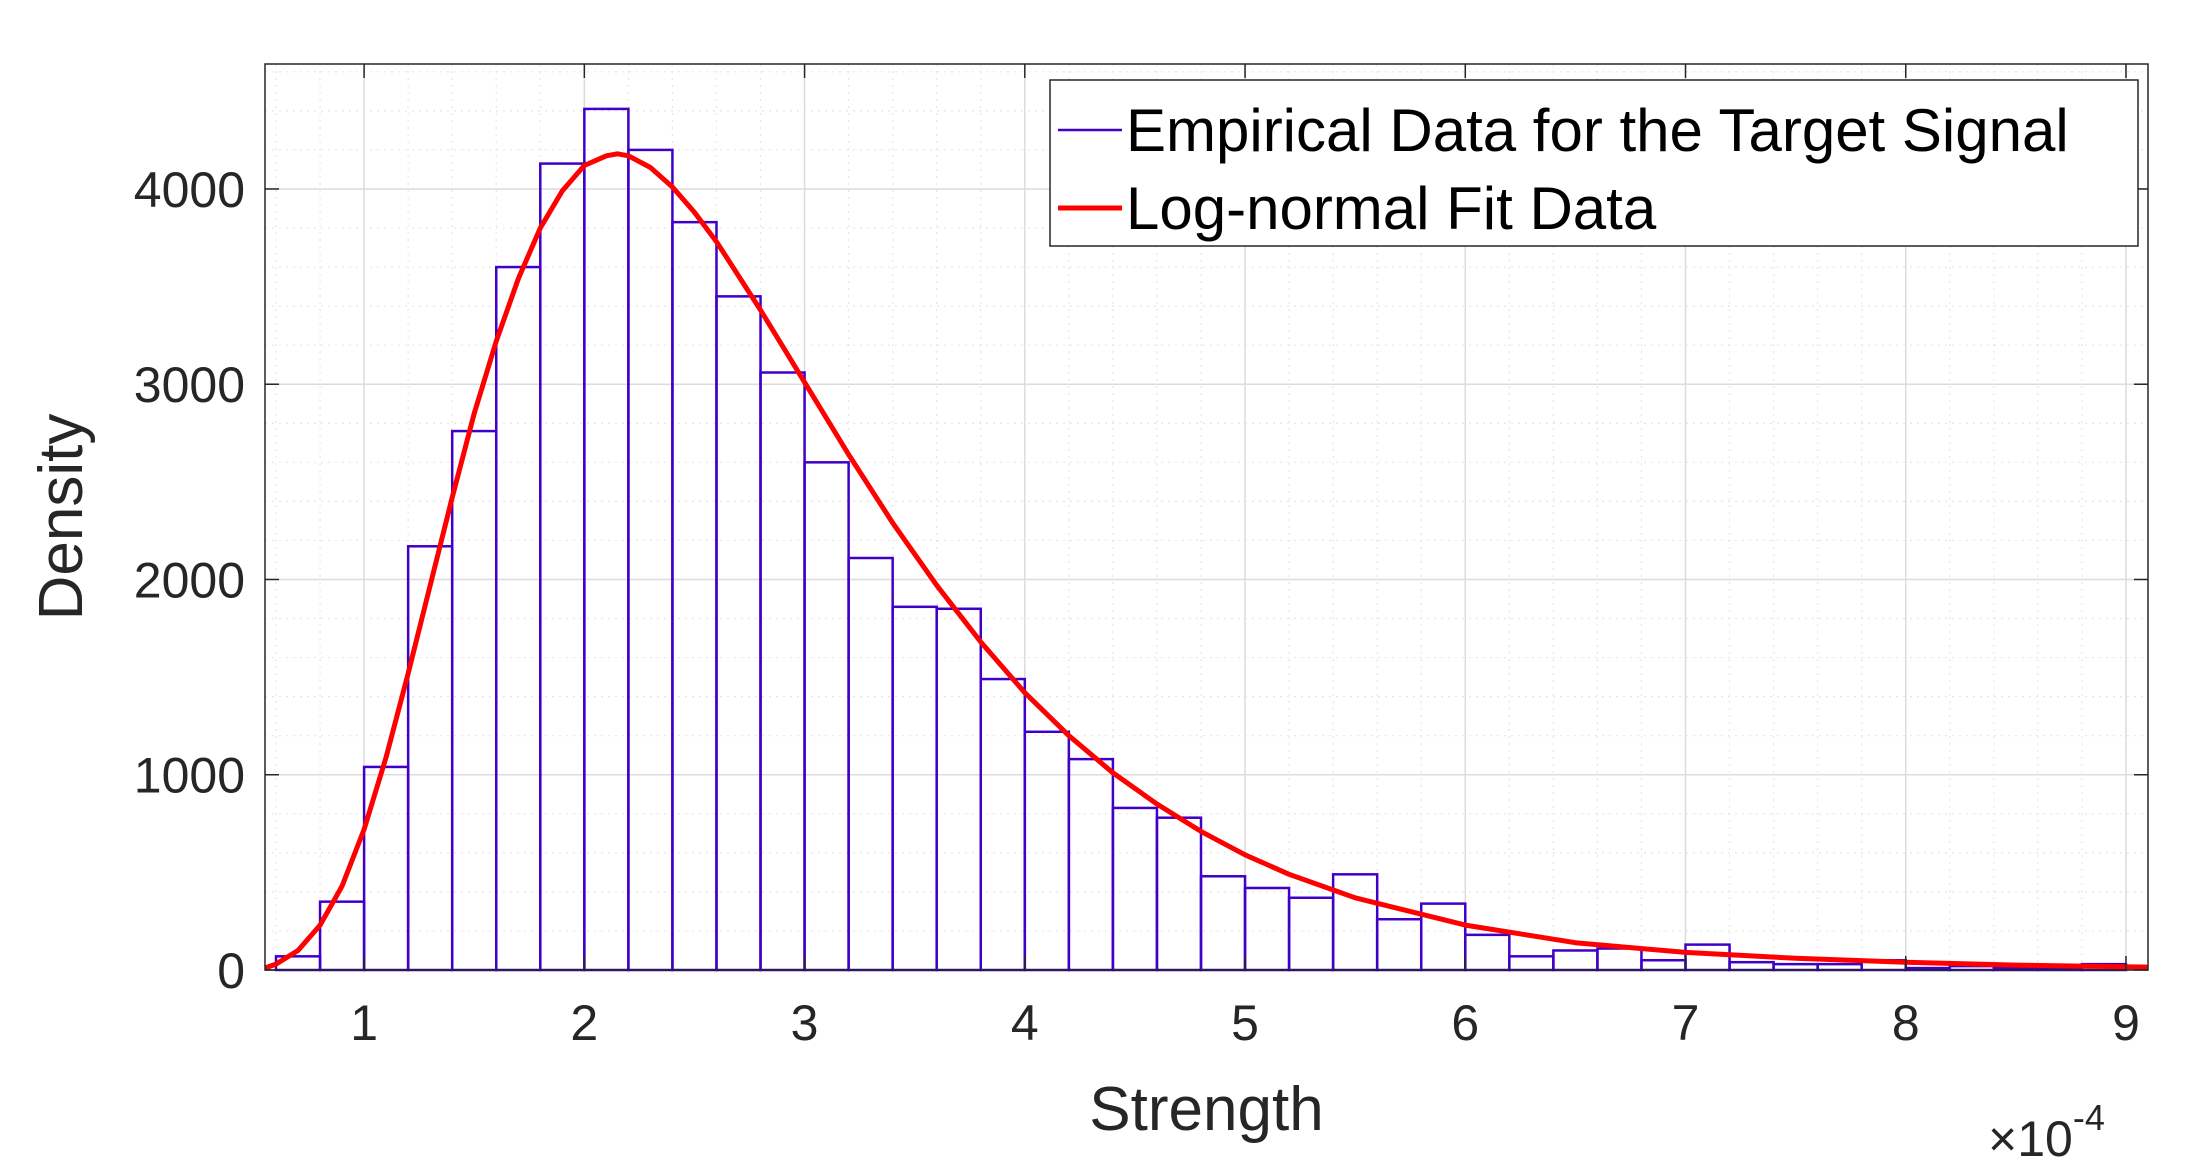 This screenshot has width=2204, height=1173. Describe the element at coordinates (1206, 1109) in the screenshot. I see `x-axis-label: Strength` at that location.